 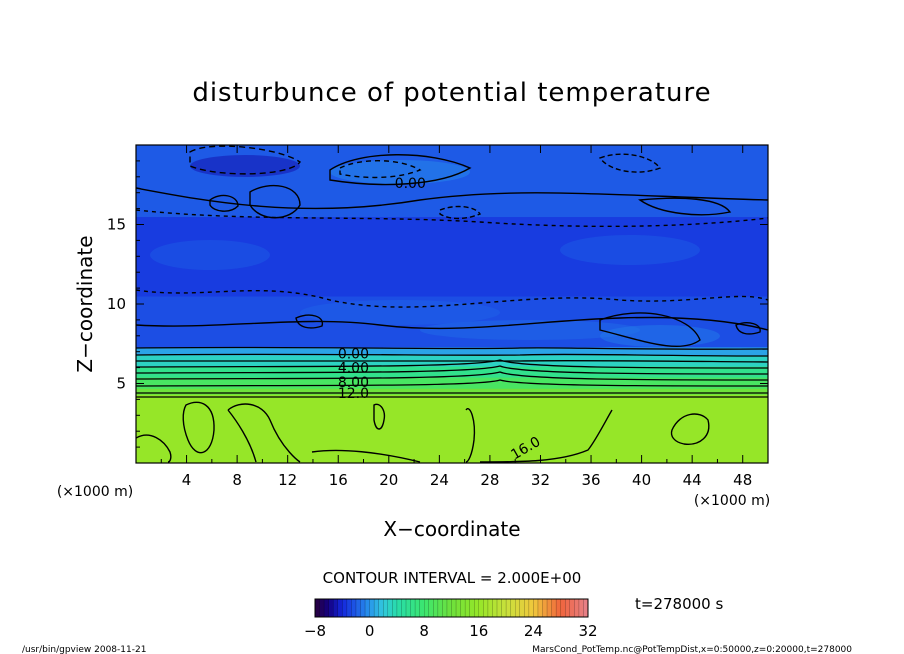 I want to click on colorbar, so click(x=451, y=608).